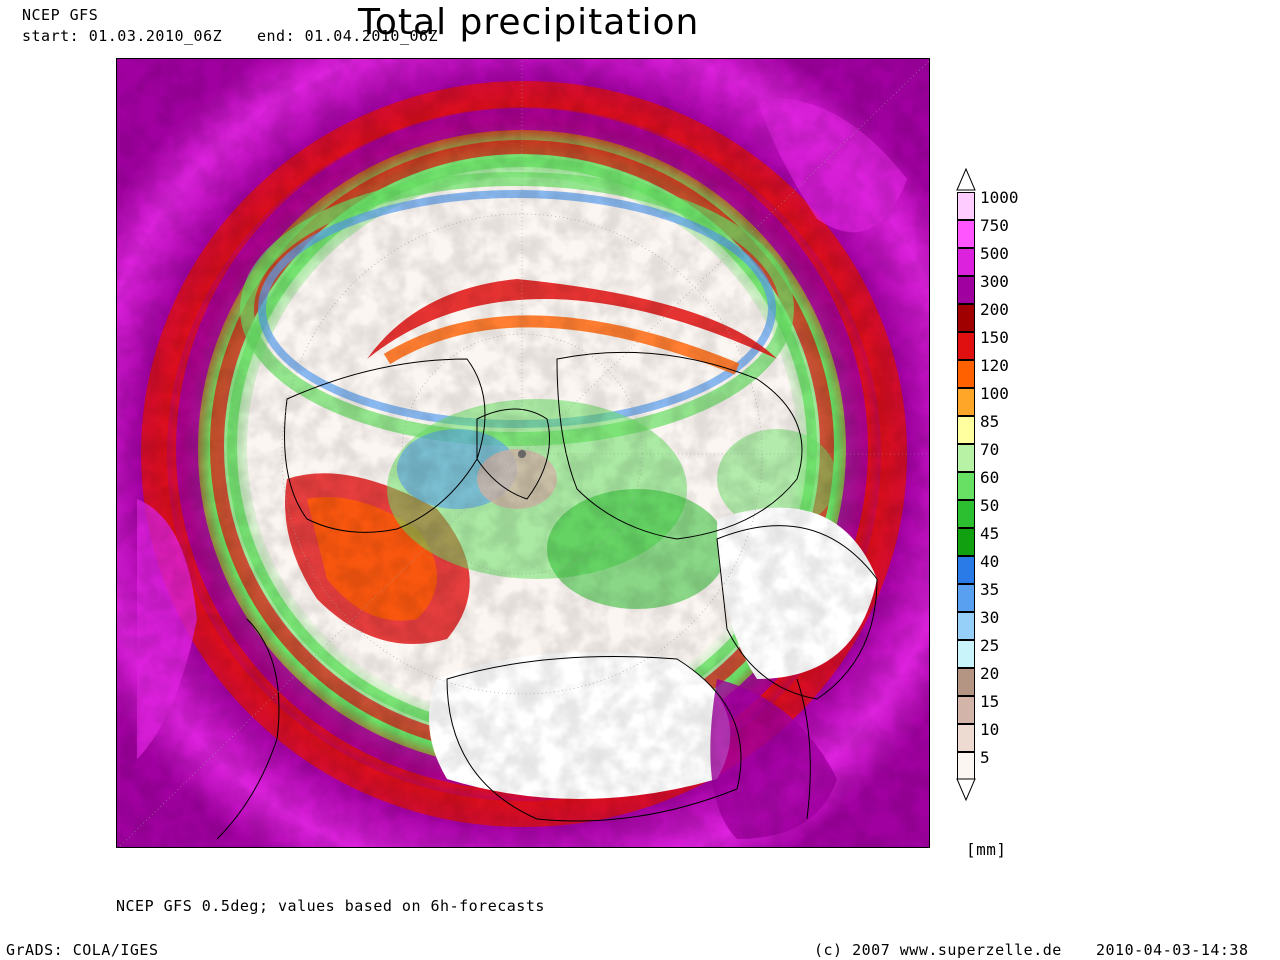 This screenshot has width=1280, height=960. I want to click on colorbar-label: 60, so click(990, 477).